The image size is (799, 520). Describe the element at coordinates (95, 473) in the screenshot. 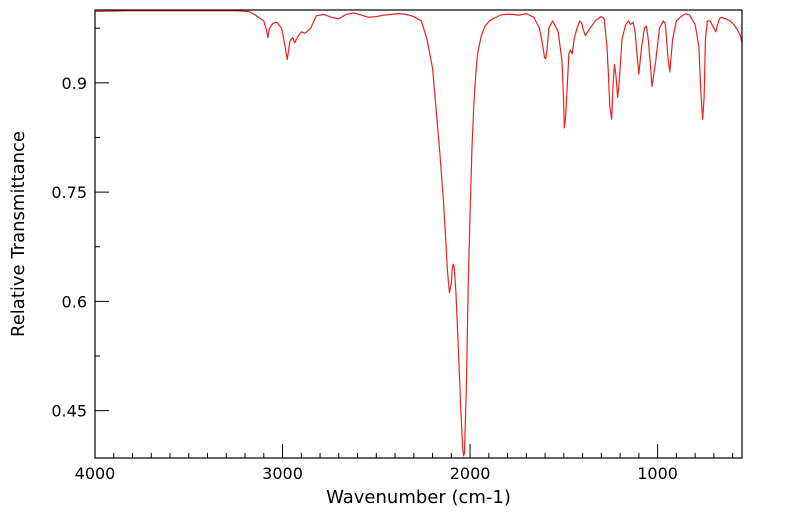

I see `x-tick-label: 4000` at that location.